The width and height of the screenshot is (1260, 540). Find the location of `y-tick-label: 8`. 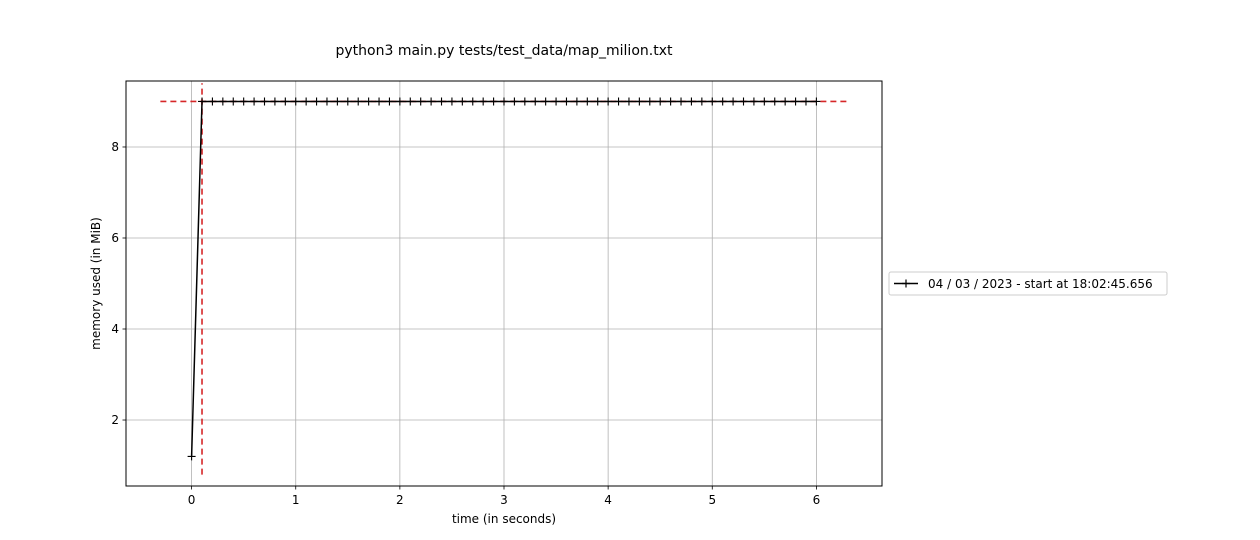

y-tick-label: 8 is located at coordinates (115, 147).